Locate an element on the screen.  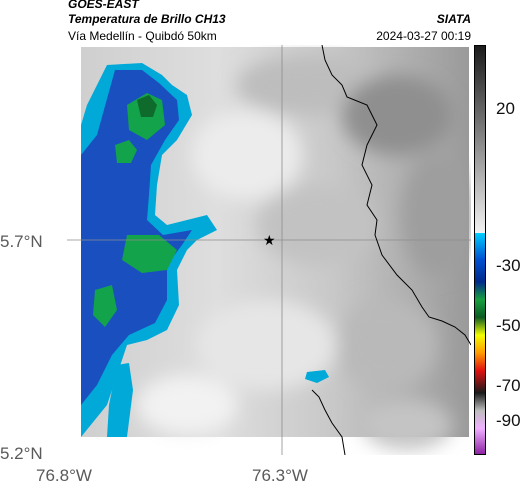
colorbar is located at coordinates (480, 250).